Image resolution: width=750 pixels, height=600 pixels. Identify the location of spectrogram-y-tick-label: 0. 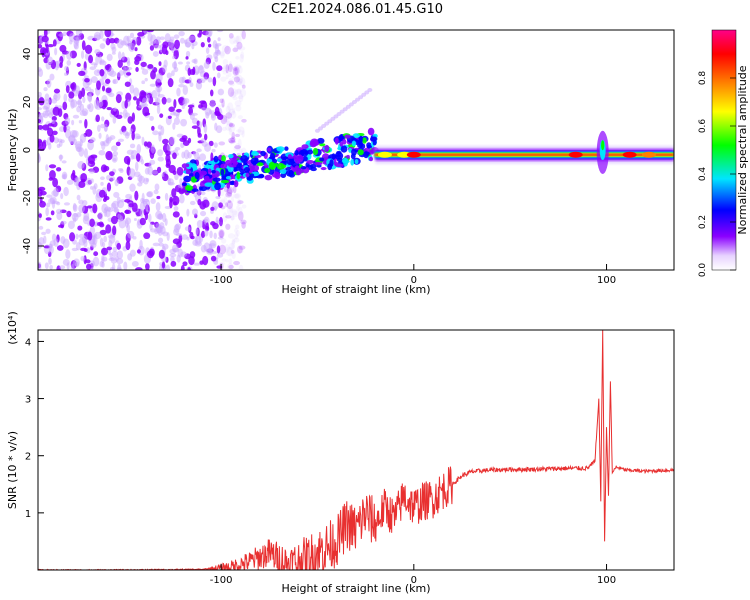
(27, 150).